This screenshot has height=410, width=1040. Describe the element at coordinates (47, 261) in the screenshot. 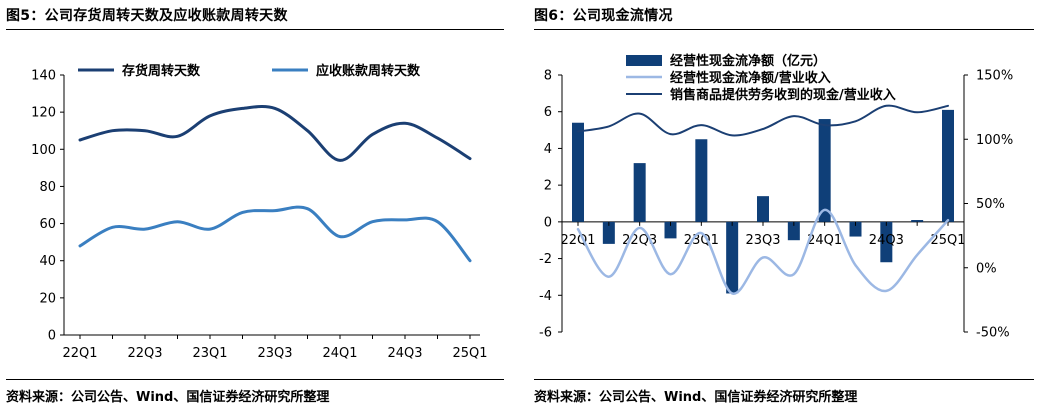

I see `y-tick-label: 40` at that location.